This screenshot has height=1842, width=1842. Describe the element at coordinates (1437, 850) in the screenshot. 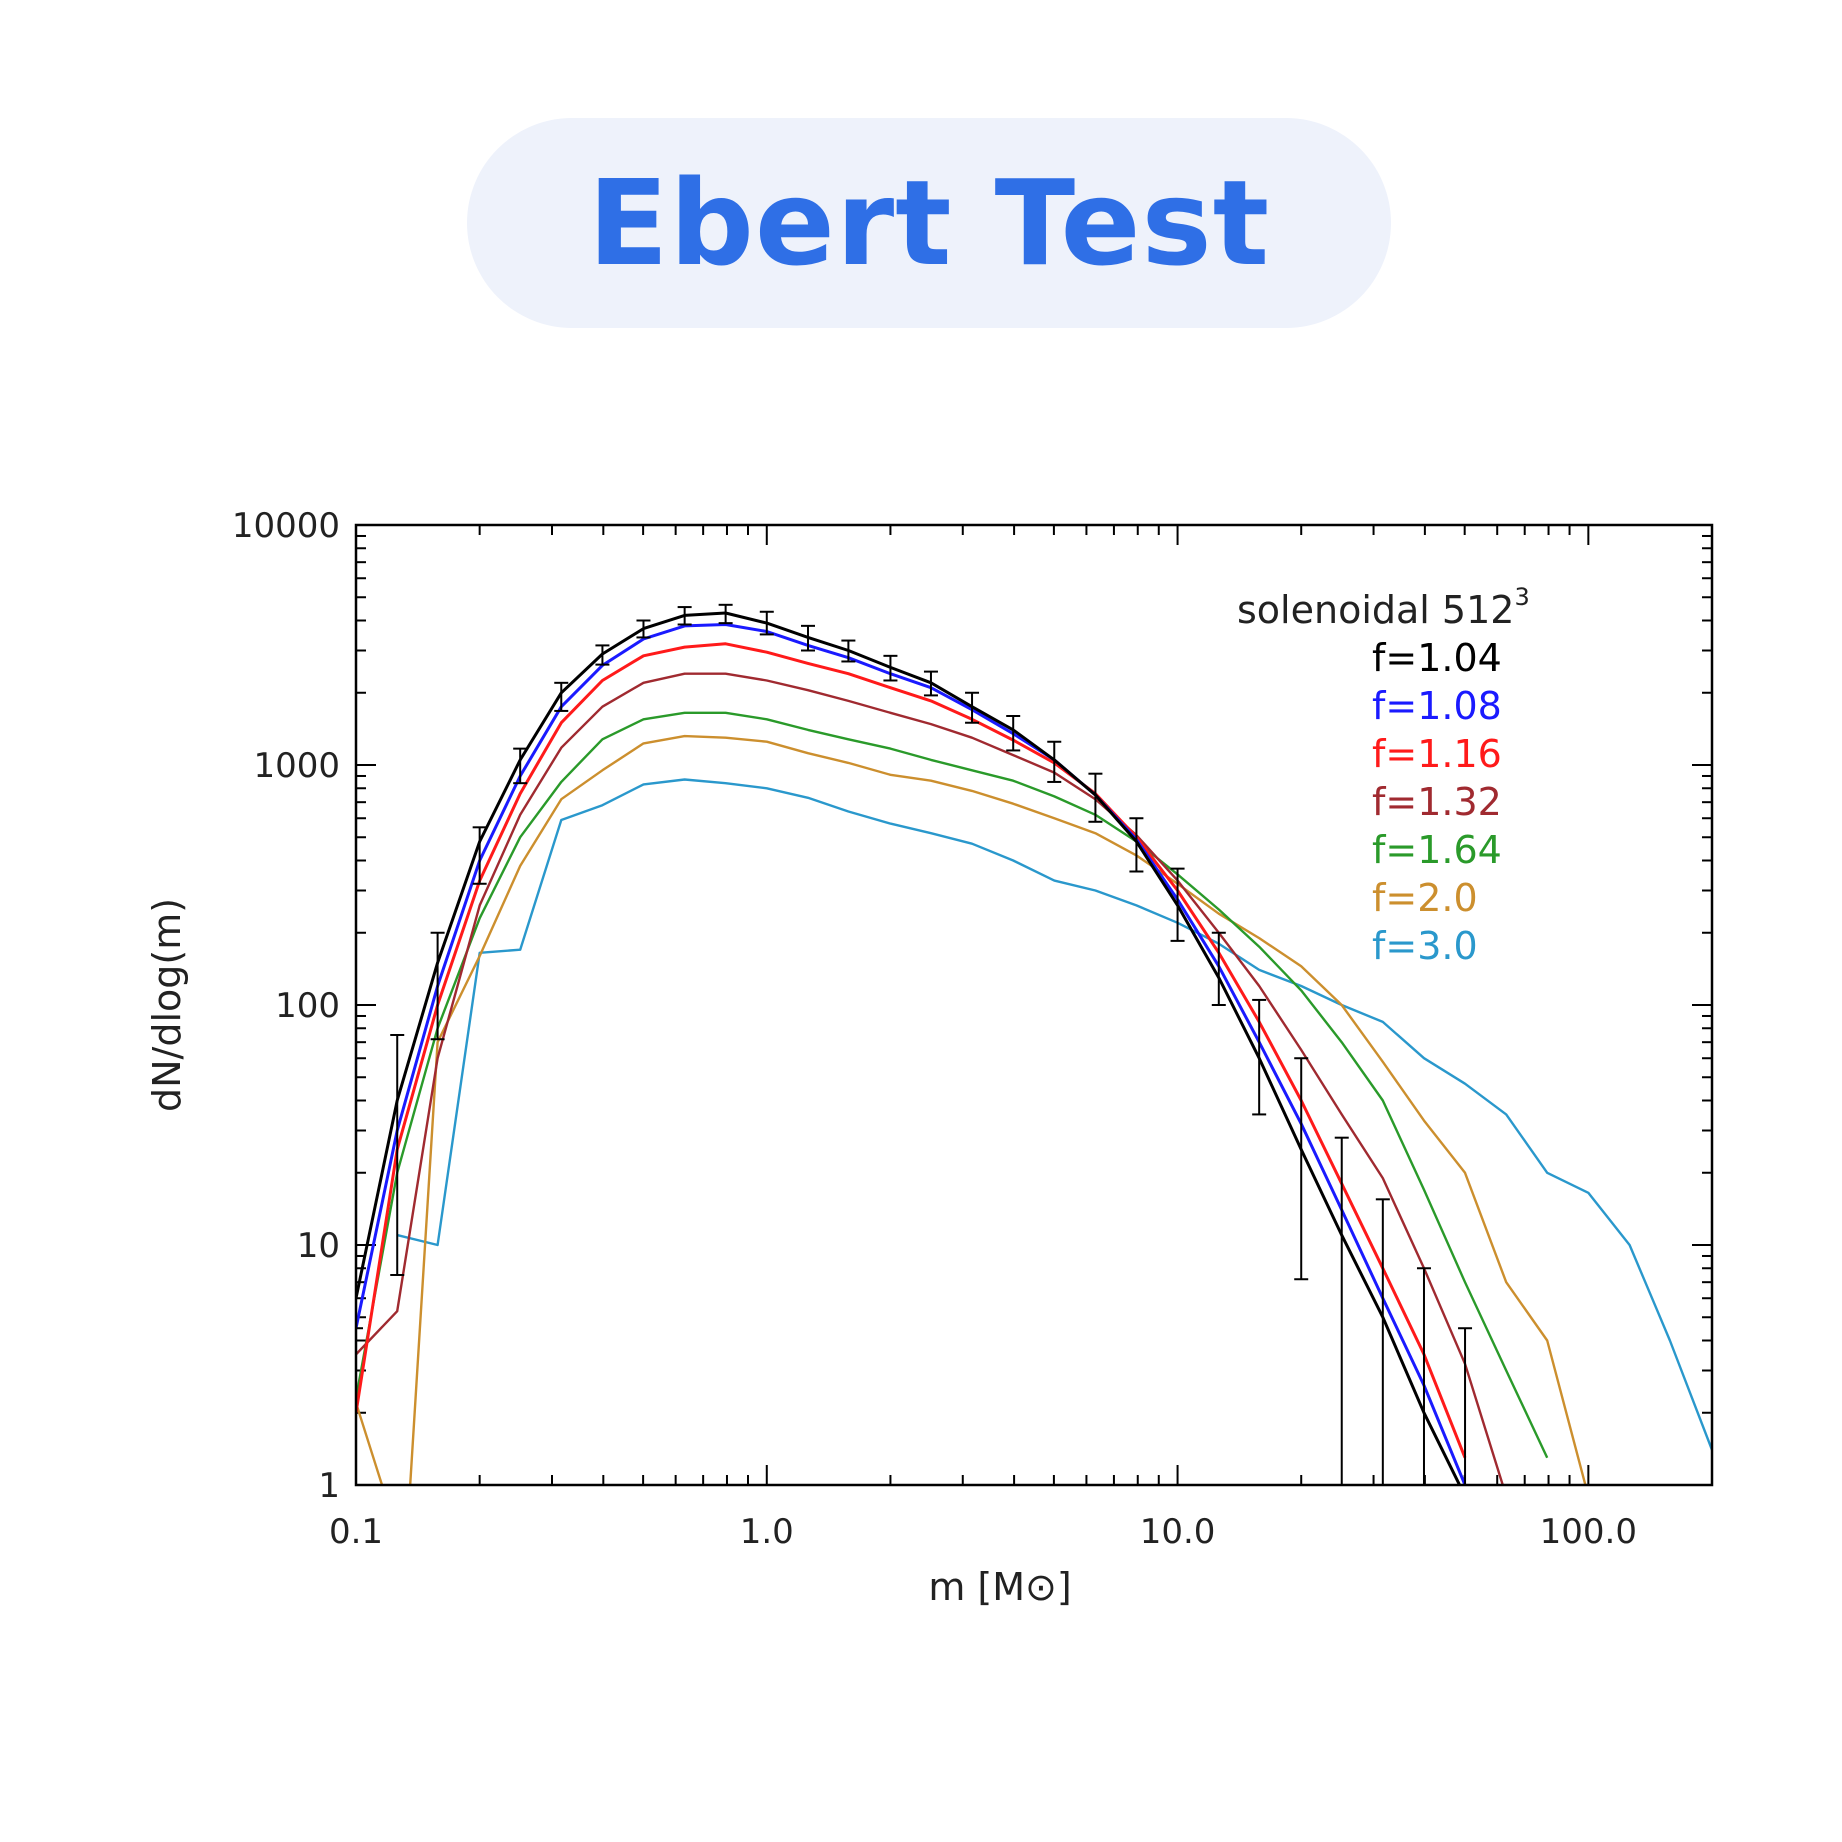

I see `legend-entry: f=1.64` at that location.